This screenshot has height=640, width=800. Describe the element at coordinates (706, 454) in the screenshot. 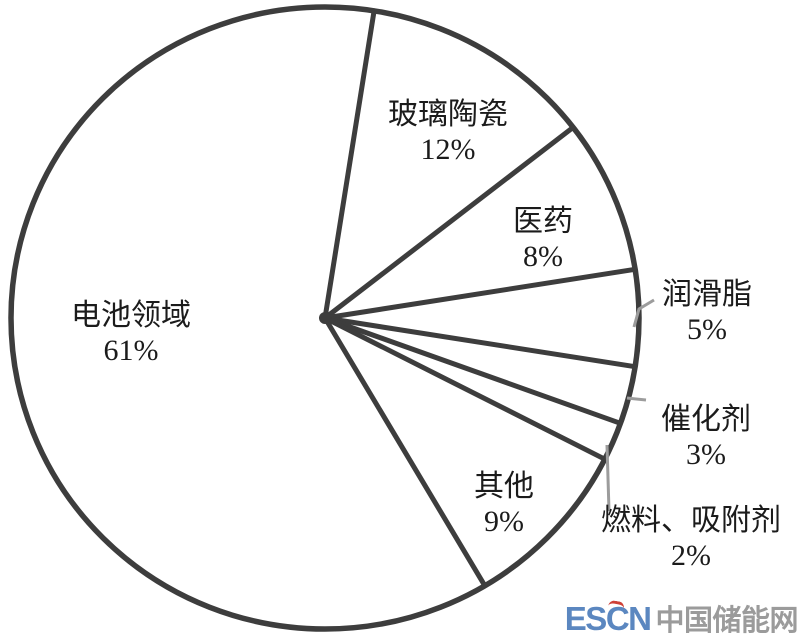

I see `slice-percent: 3%` at that location.